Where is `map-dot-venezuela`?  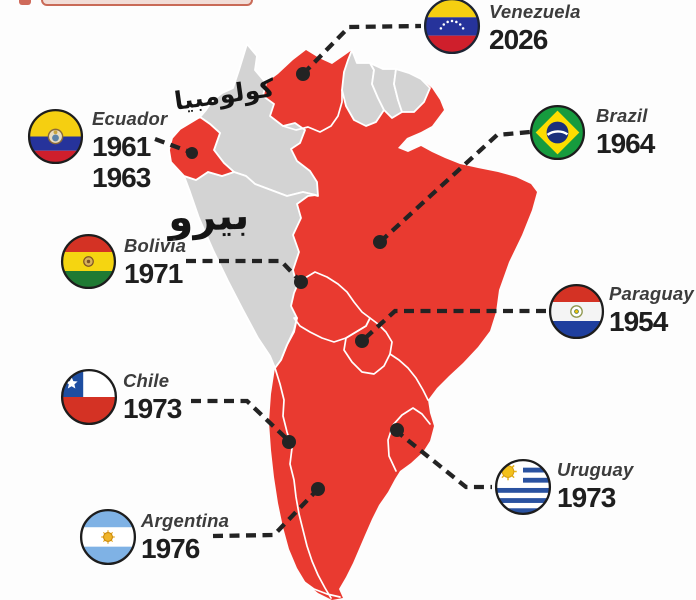 map-dot-venezuela is located at coordinates (303, 74).